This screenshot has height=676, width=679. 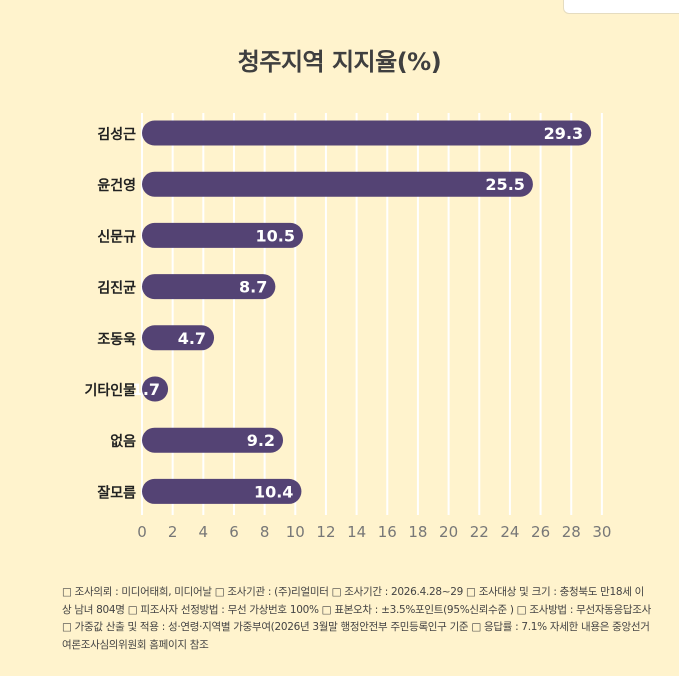 I want to click on x-tick-label: 28, so click(x=571, y=532).